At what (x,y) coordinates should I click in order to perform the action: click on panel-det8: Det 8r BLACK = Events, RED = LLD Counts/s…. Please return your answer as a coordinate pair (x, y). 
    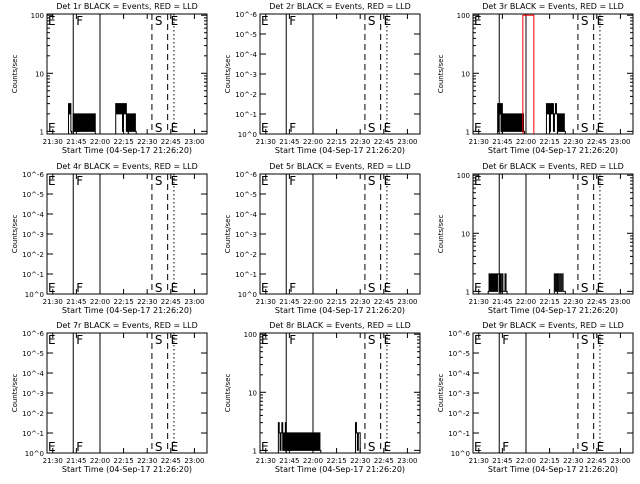
    Looking at the image, I should click on (322, 397).